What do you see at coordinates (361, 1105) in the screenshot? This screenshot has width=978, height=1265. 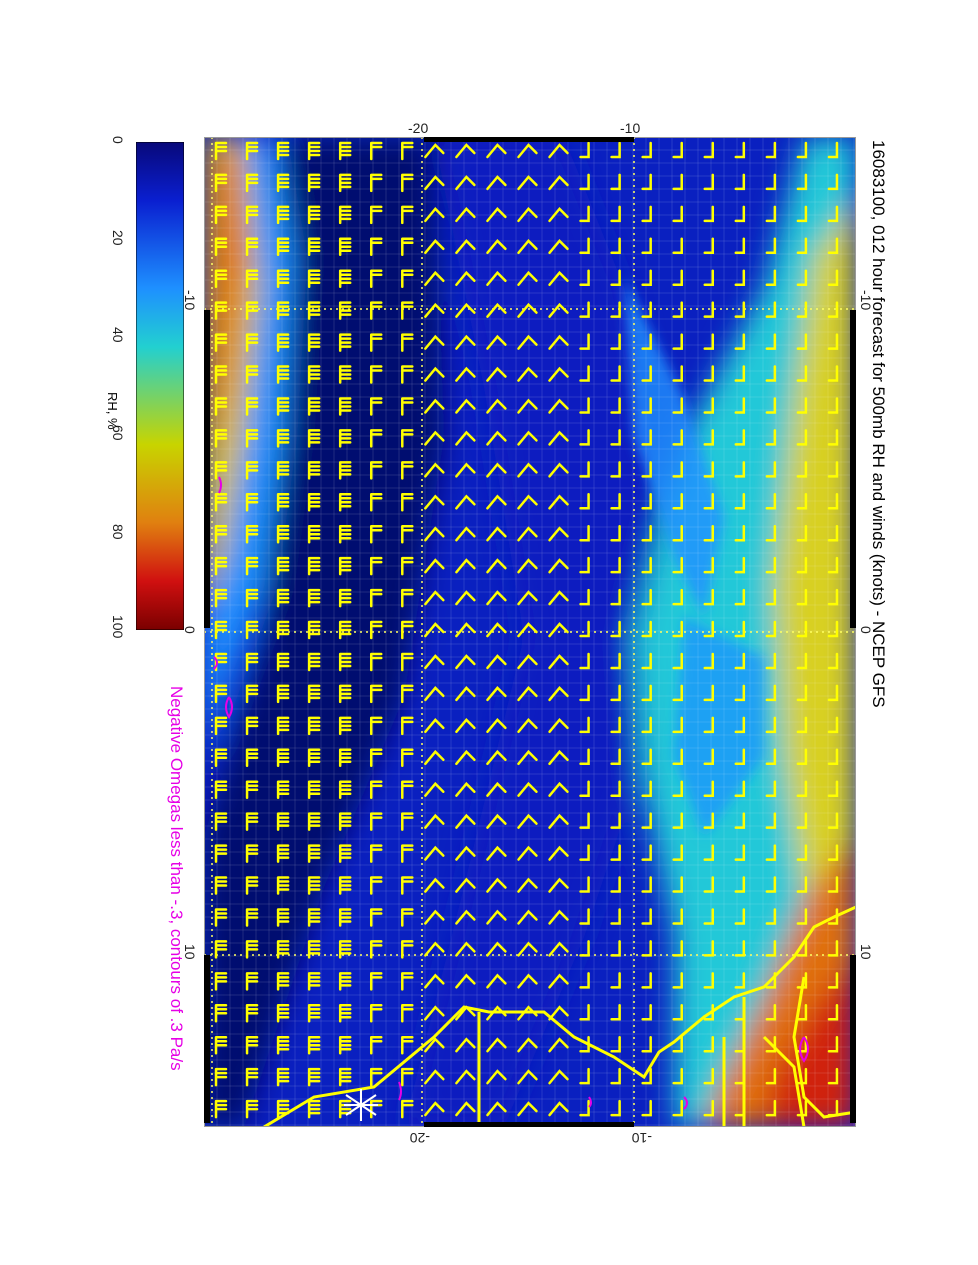 I see `station-marker` at bounding box center [361, 1105].